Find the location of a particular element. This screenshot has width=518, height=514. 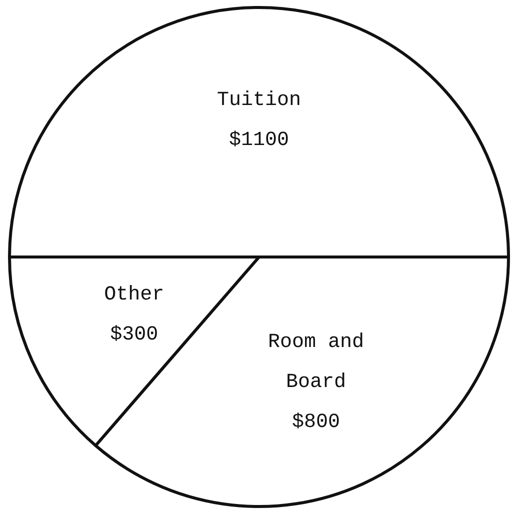

data-label: $800 is located at coordinates (316, 422).